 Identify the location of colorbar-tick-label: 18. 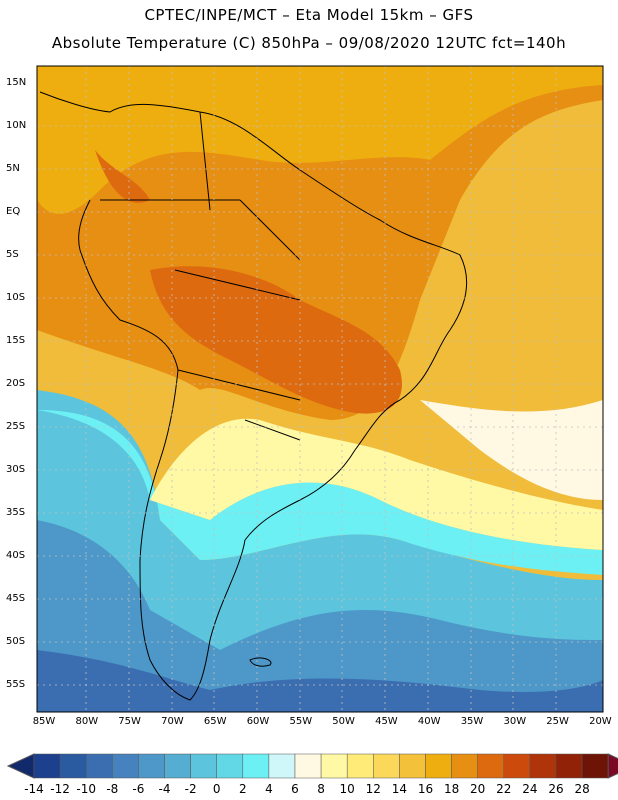
(451, 789).